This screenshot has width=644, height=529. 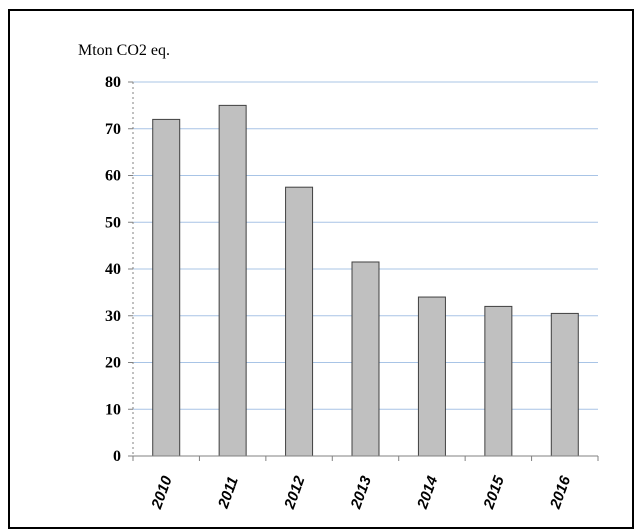 I want to click on x-tick-label: 2011, so click(x=228, y=492).